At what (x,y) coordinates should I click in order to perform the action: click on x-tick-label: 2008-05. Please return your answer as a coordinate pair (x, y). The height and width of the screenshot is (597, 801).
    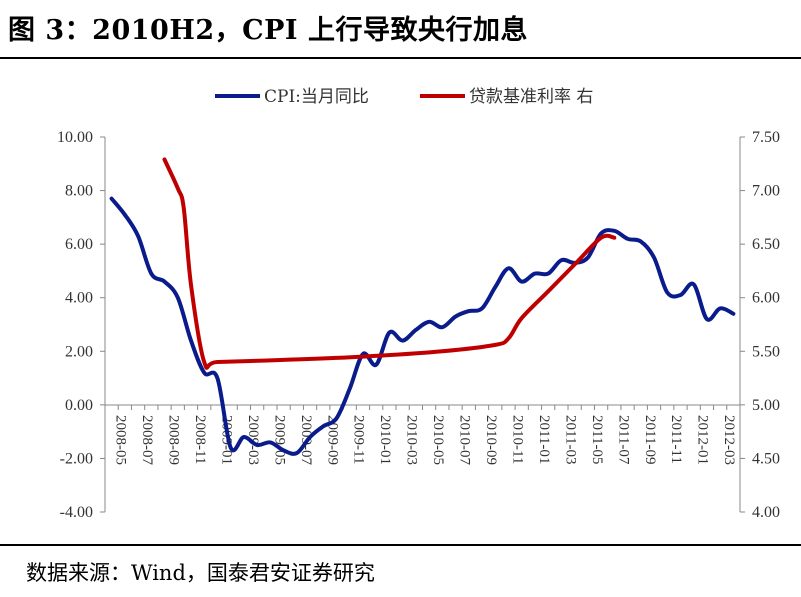
    Looking at the image, I should click on (121, 440).